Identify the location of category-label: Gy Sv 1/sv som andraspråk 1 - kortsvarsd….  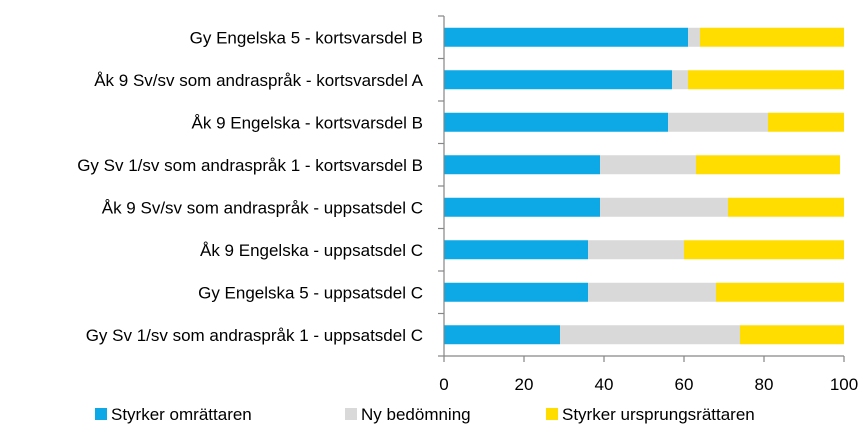
(250, 165).